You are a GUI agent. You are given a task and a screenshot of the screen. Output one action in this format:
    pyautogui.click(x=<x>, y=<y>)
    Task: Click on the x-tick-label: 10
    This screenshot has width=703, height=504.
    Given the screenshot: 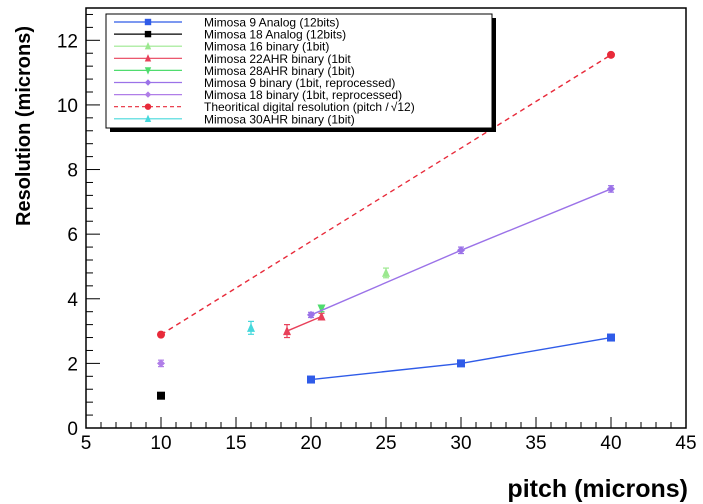 What is the action you would take?
    pyautogui.click(x=160, y=443)
    